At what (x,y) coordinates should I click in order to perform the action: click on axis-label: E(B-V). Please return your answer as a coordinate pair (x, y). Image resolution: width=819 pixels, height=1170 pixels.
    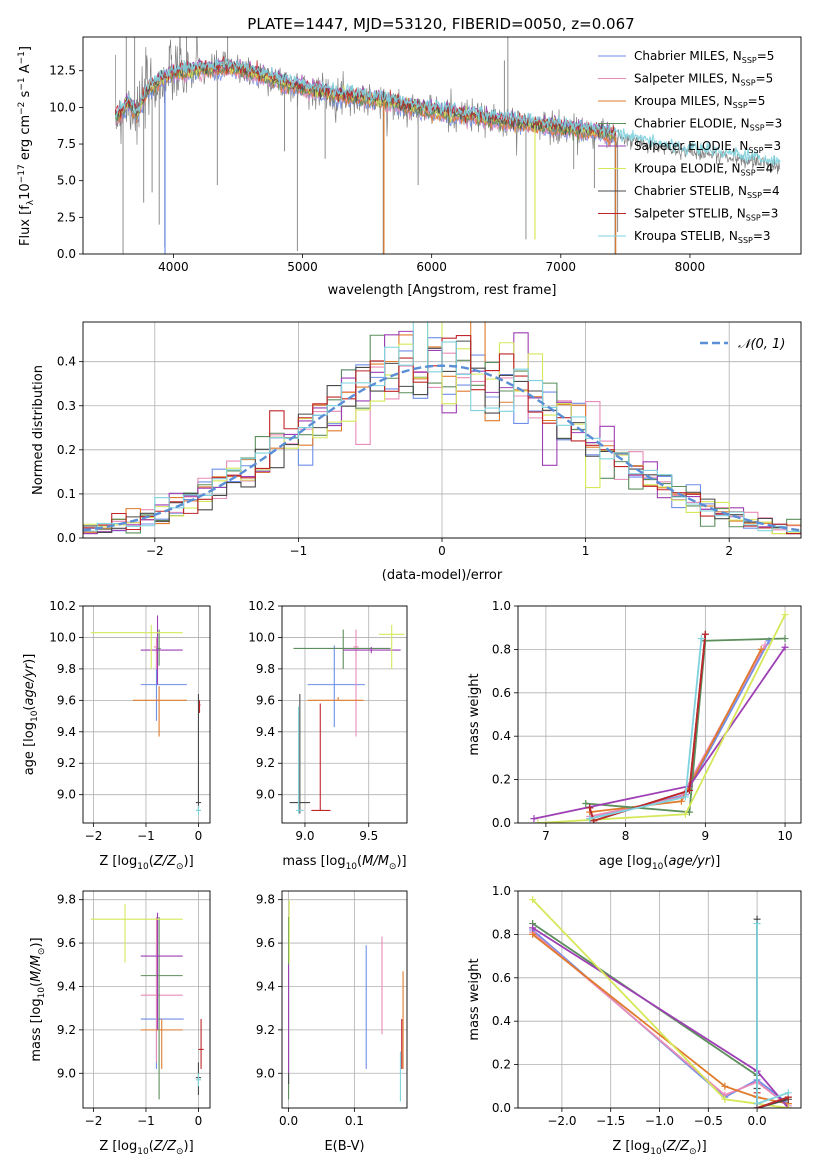
    Looking at the image, I should click on (344, 1146).